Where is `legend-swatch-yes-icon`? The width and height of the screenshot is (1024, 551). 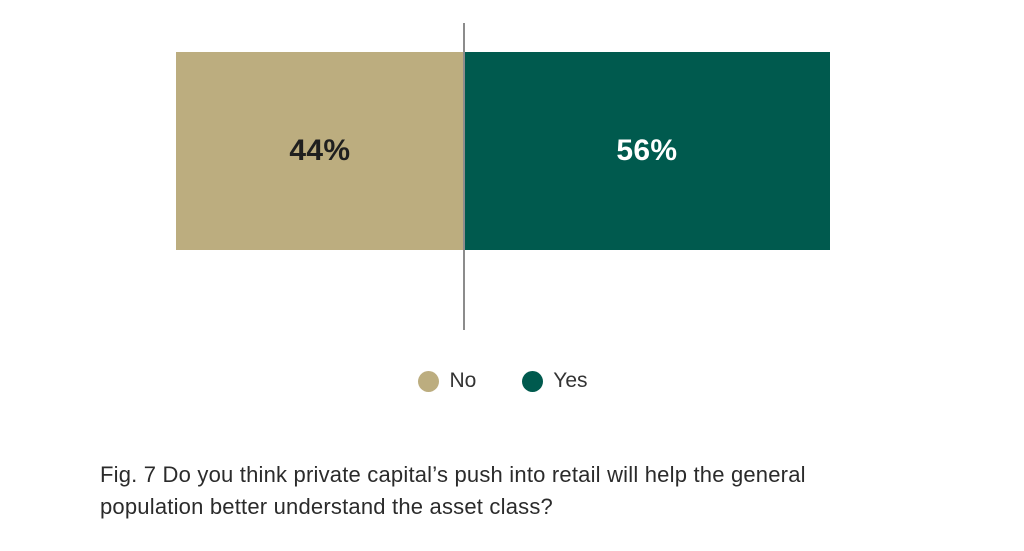 legend-swatch-yes-icon is located at coordinates (533, 381).